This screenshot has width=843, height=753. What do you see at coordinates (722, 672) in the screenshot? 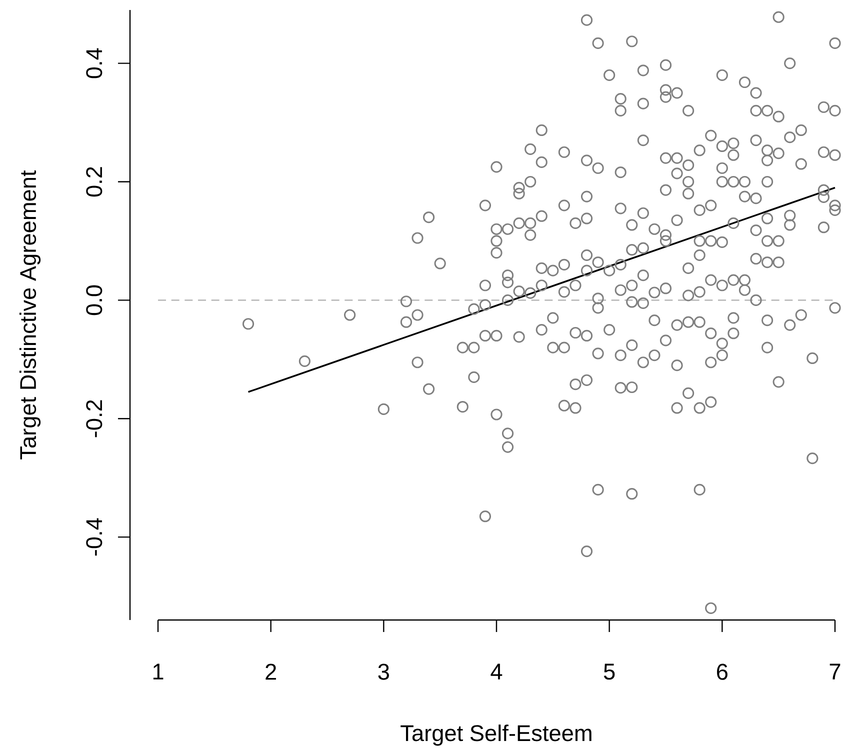
I see `x-tick-label: 6` at bounding box center [722, 672].